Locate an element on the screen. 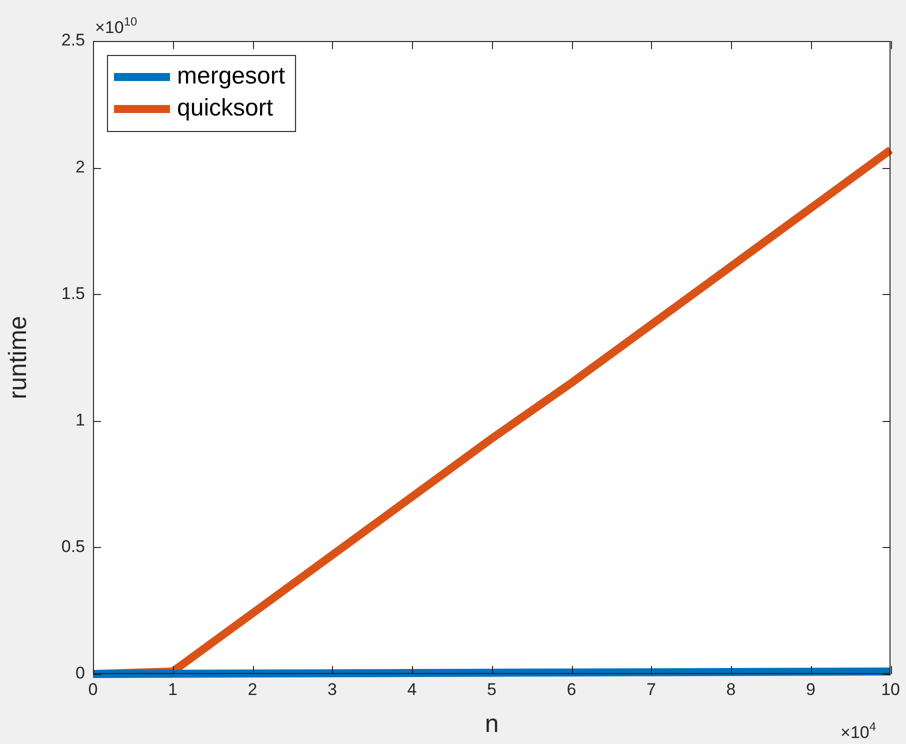 This screenshot has height=744, width=906. x-axis-title: n is located at coordinates (491, 724).